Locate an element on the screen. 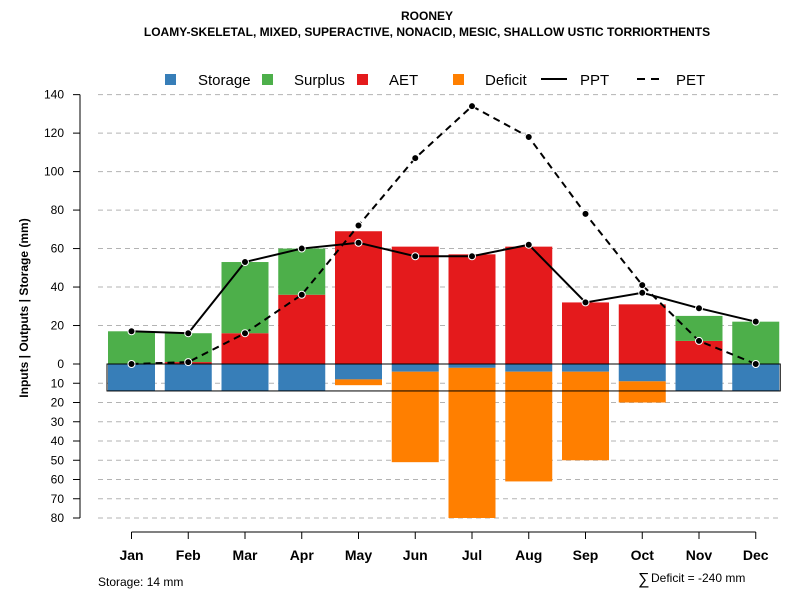 The width and height of the screenshot is (800, 600). y-tick-label: 100 is located at coordinates (54, 172).